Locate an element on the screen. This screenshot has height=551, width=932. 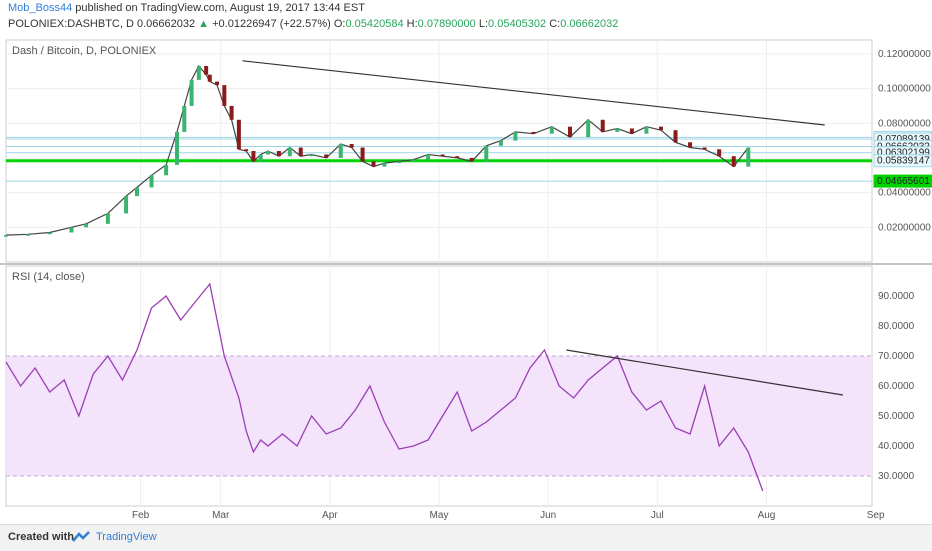
high-value: 0.07890000 is located at coordinates (446, 24).